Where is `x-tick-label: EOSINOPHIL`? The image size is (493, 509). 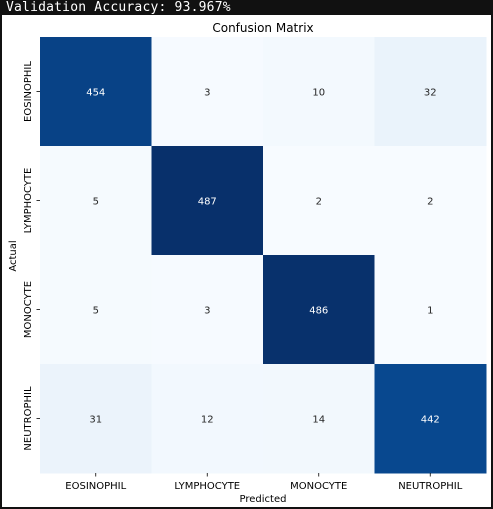
x-tick-label: EOSINOPHIL is located at coordinates (95, 486).